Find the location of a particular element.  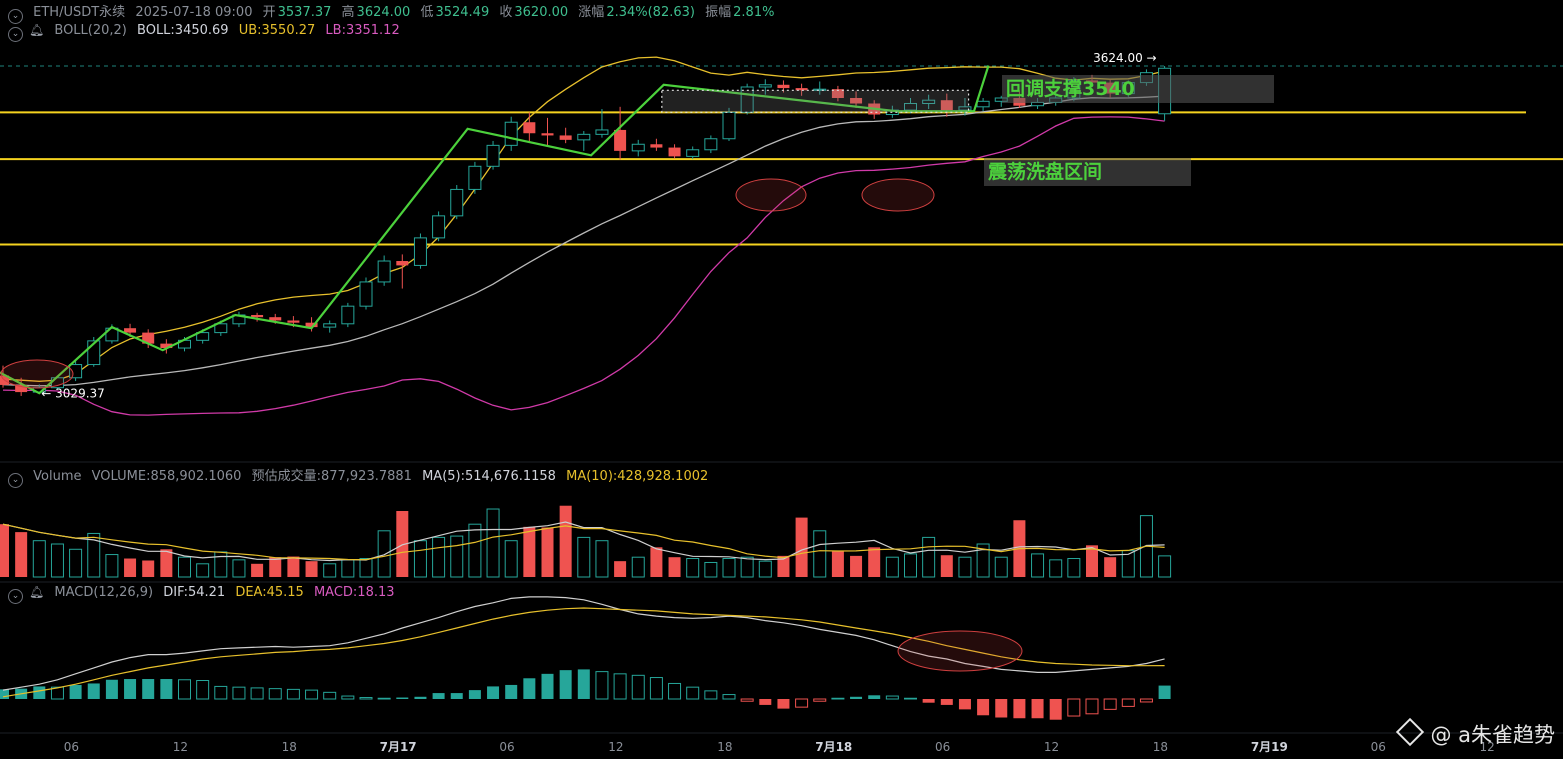

volume-name: Volume is located at coordinates (57, 476).